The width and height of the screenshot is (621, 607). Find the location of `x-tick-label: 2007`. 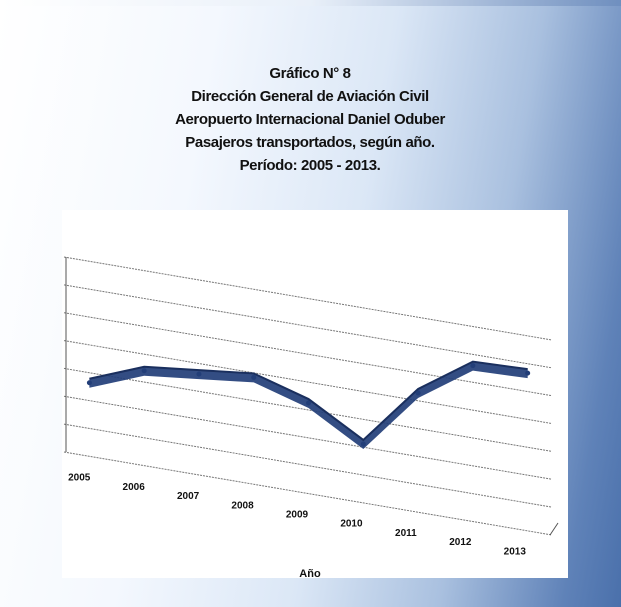

x-tick-label: 2007 is located at coordinates (188, 496).